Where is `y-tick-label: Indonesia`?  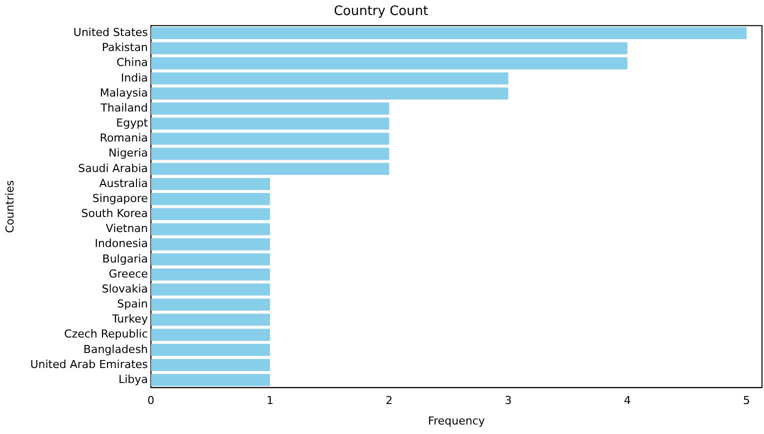 y-tick-label: Indonesia is located at coordinates (121, 243).